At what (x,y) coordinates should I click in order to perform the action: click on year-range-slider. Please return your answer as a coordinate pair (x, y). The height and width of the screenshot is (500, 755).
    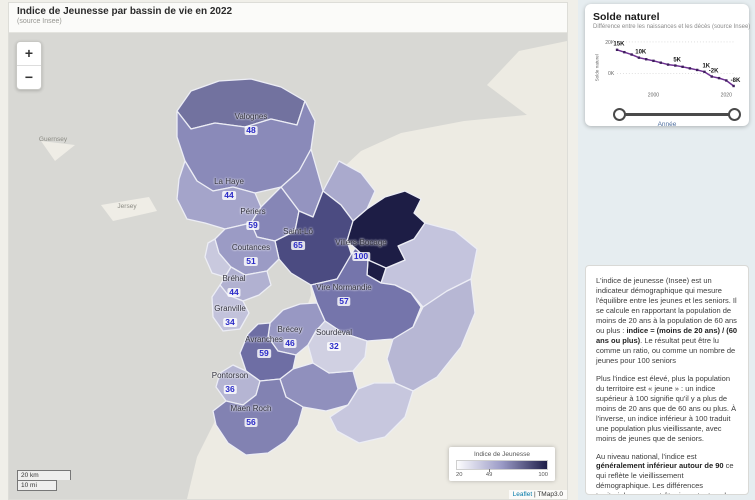
    Looking at the image, I should click on (667, 114).